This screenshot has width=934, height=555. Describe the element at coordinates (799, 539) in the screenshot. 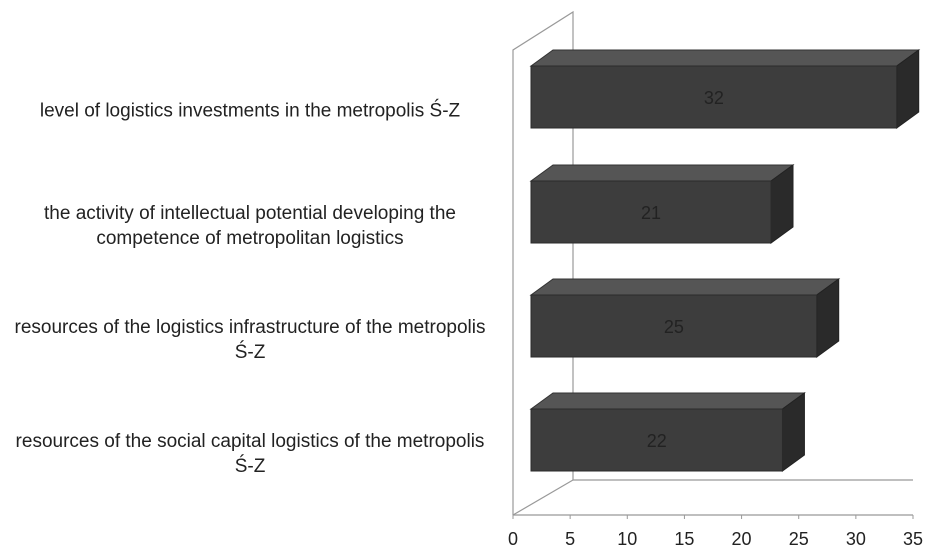

I see `x-tick-label: 25` at that location.